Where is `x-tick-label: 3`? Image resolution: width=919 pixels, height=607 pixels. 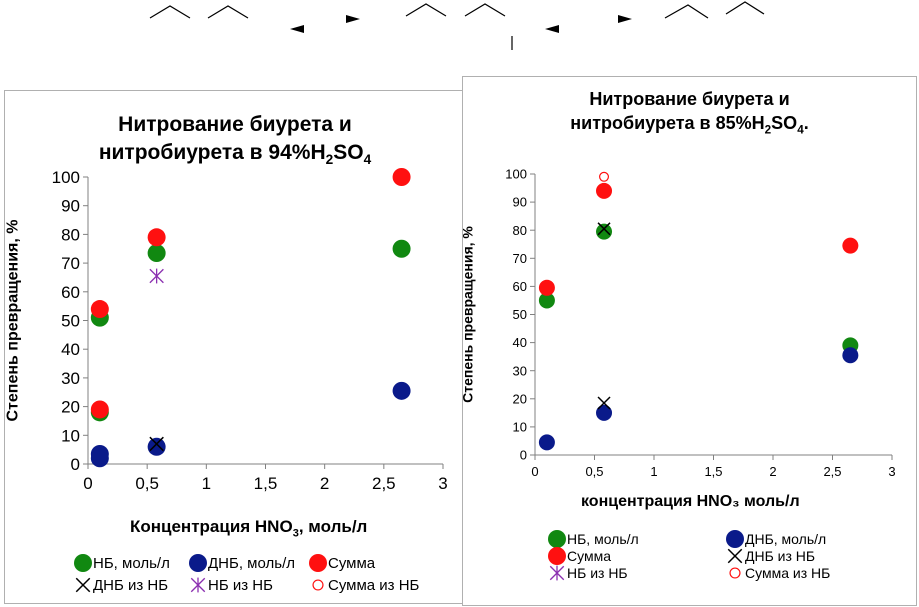
x-tick-label: 3 is located at coordinates (891, 471).